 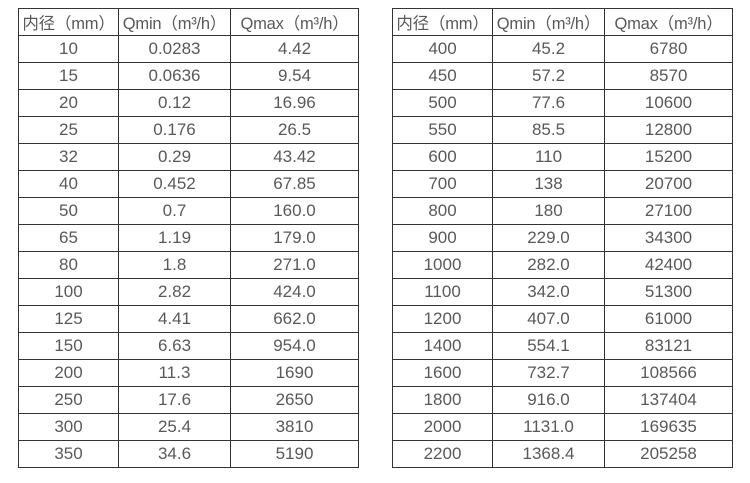 What do you see at coordinates (294, 22) in the screenshot?
I see `column-header: Qmax（m³/h）` at bounding box center [294, 22].